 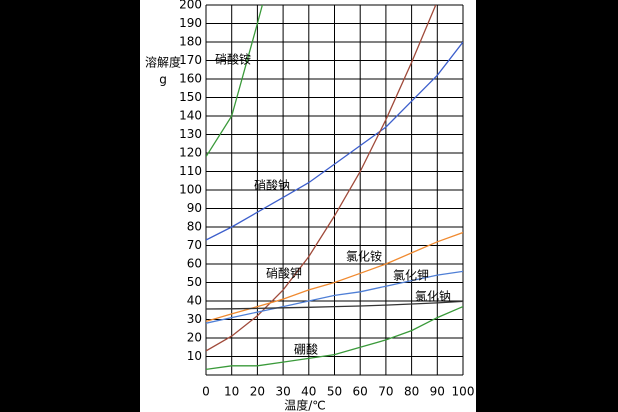 What do you see at coordinates (190, 97) in the screenshot?
I see `y-tick-label: 150` at bounding box center [190, 97].